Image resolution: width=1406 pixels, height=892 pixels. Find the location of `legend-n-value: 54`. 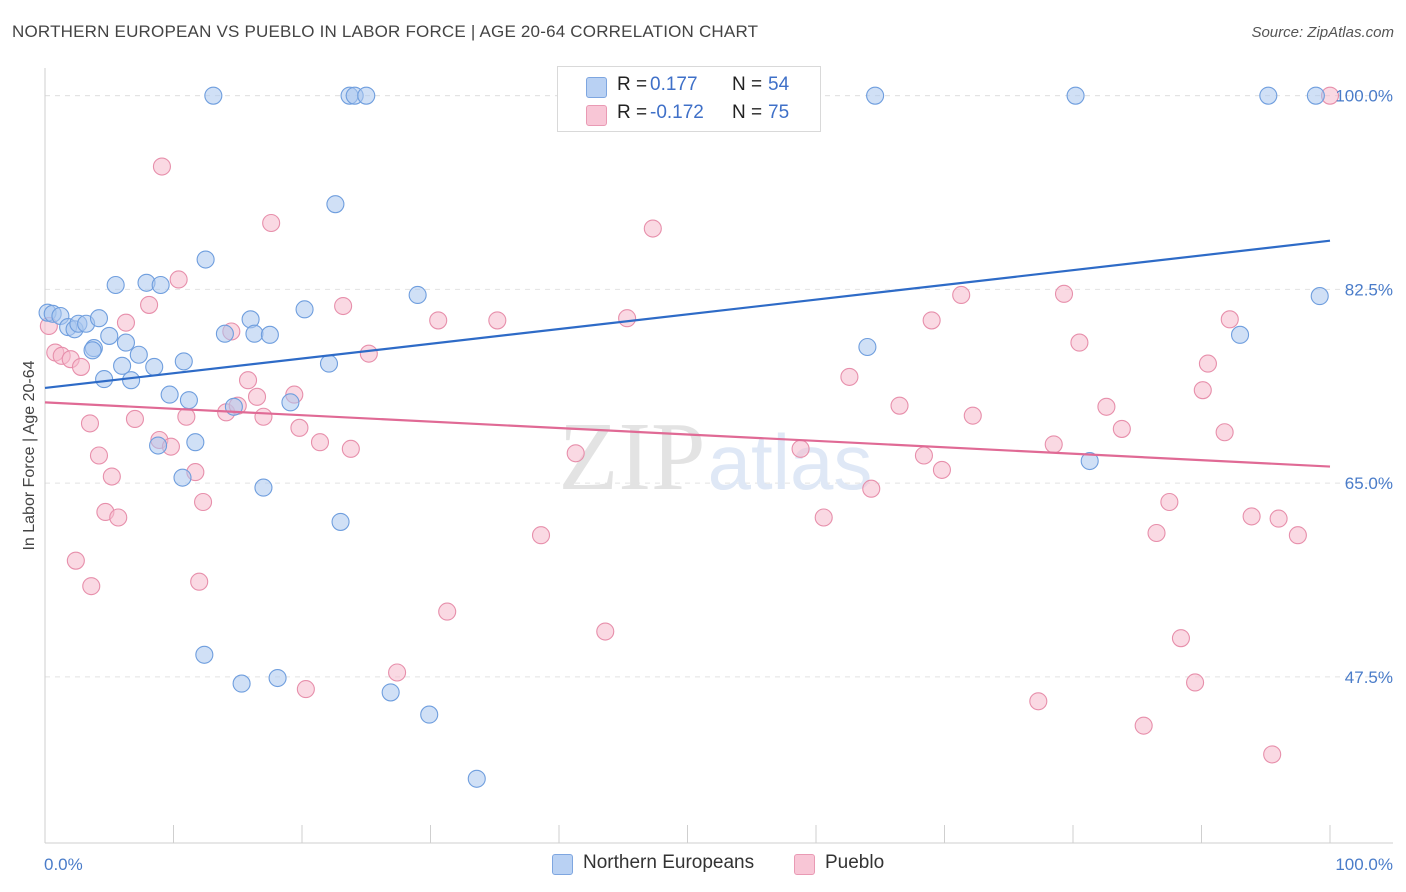

legend-n-value: 54 is located at coordinates (779, 84).